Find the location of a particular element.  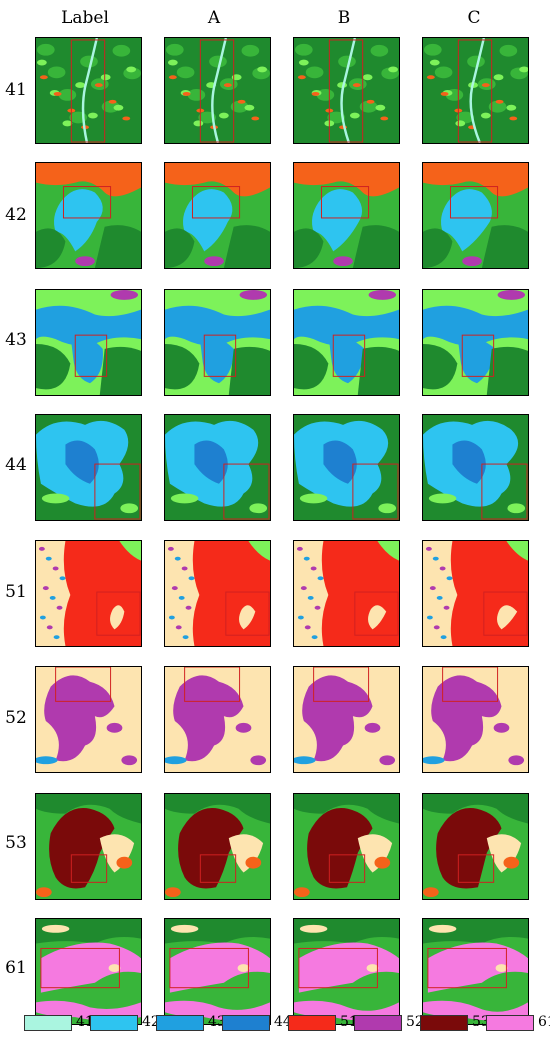

legend-label-53: 53 is located at coordinates (481, 1022).